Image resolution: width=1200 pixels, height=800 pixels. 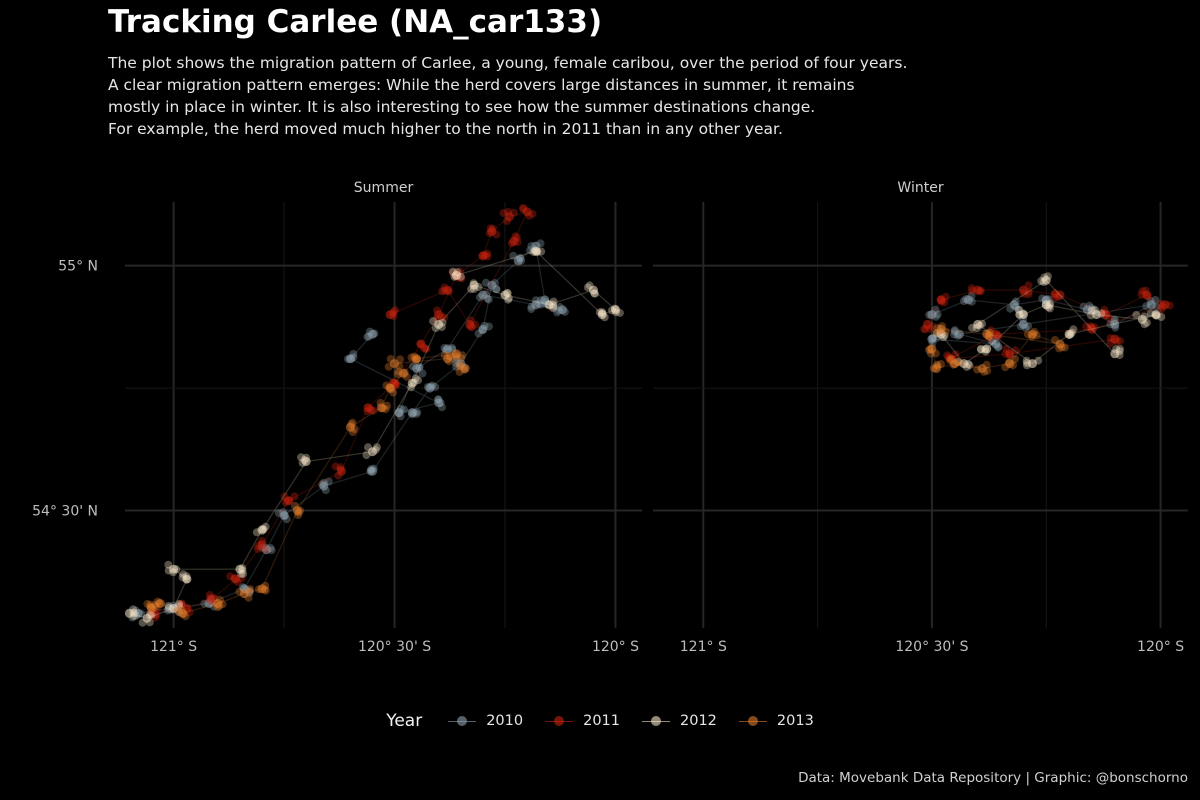 What do you see at coordinates (698, 721) in the screenshot?
I see `legend-label-2012: 2012` at bounding box center [698, 721].